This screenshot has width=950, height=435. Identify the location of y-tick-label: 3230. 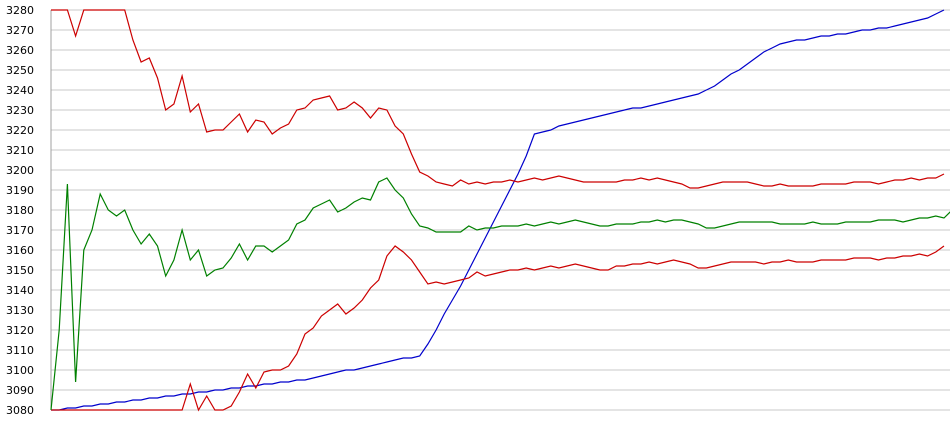
(20, 110).